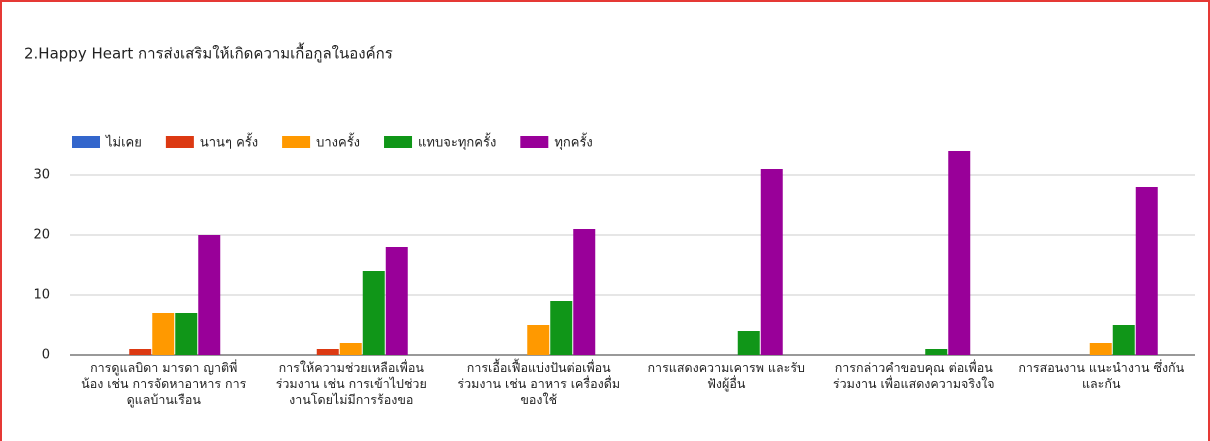 The image size is (1210, 441). Describe the element at coordinates (123, 143) in the screenshot. I see `legend-label: ไม่เคย` at that location.